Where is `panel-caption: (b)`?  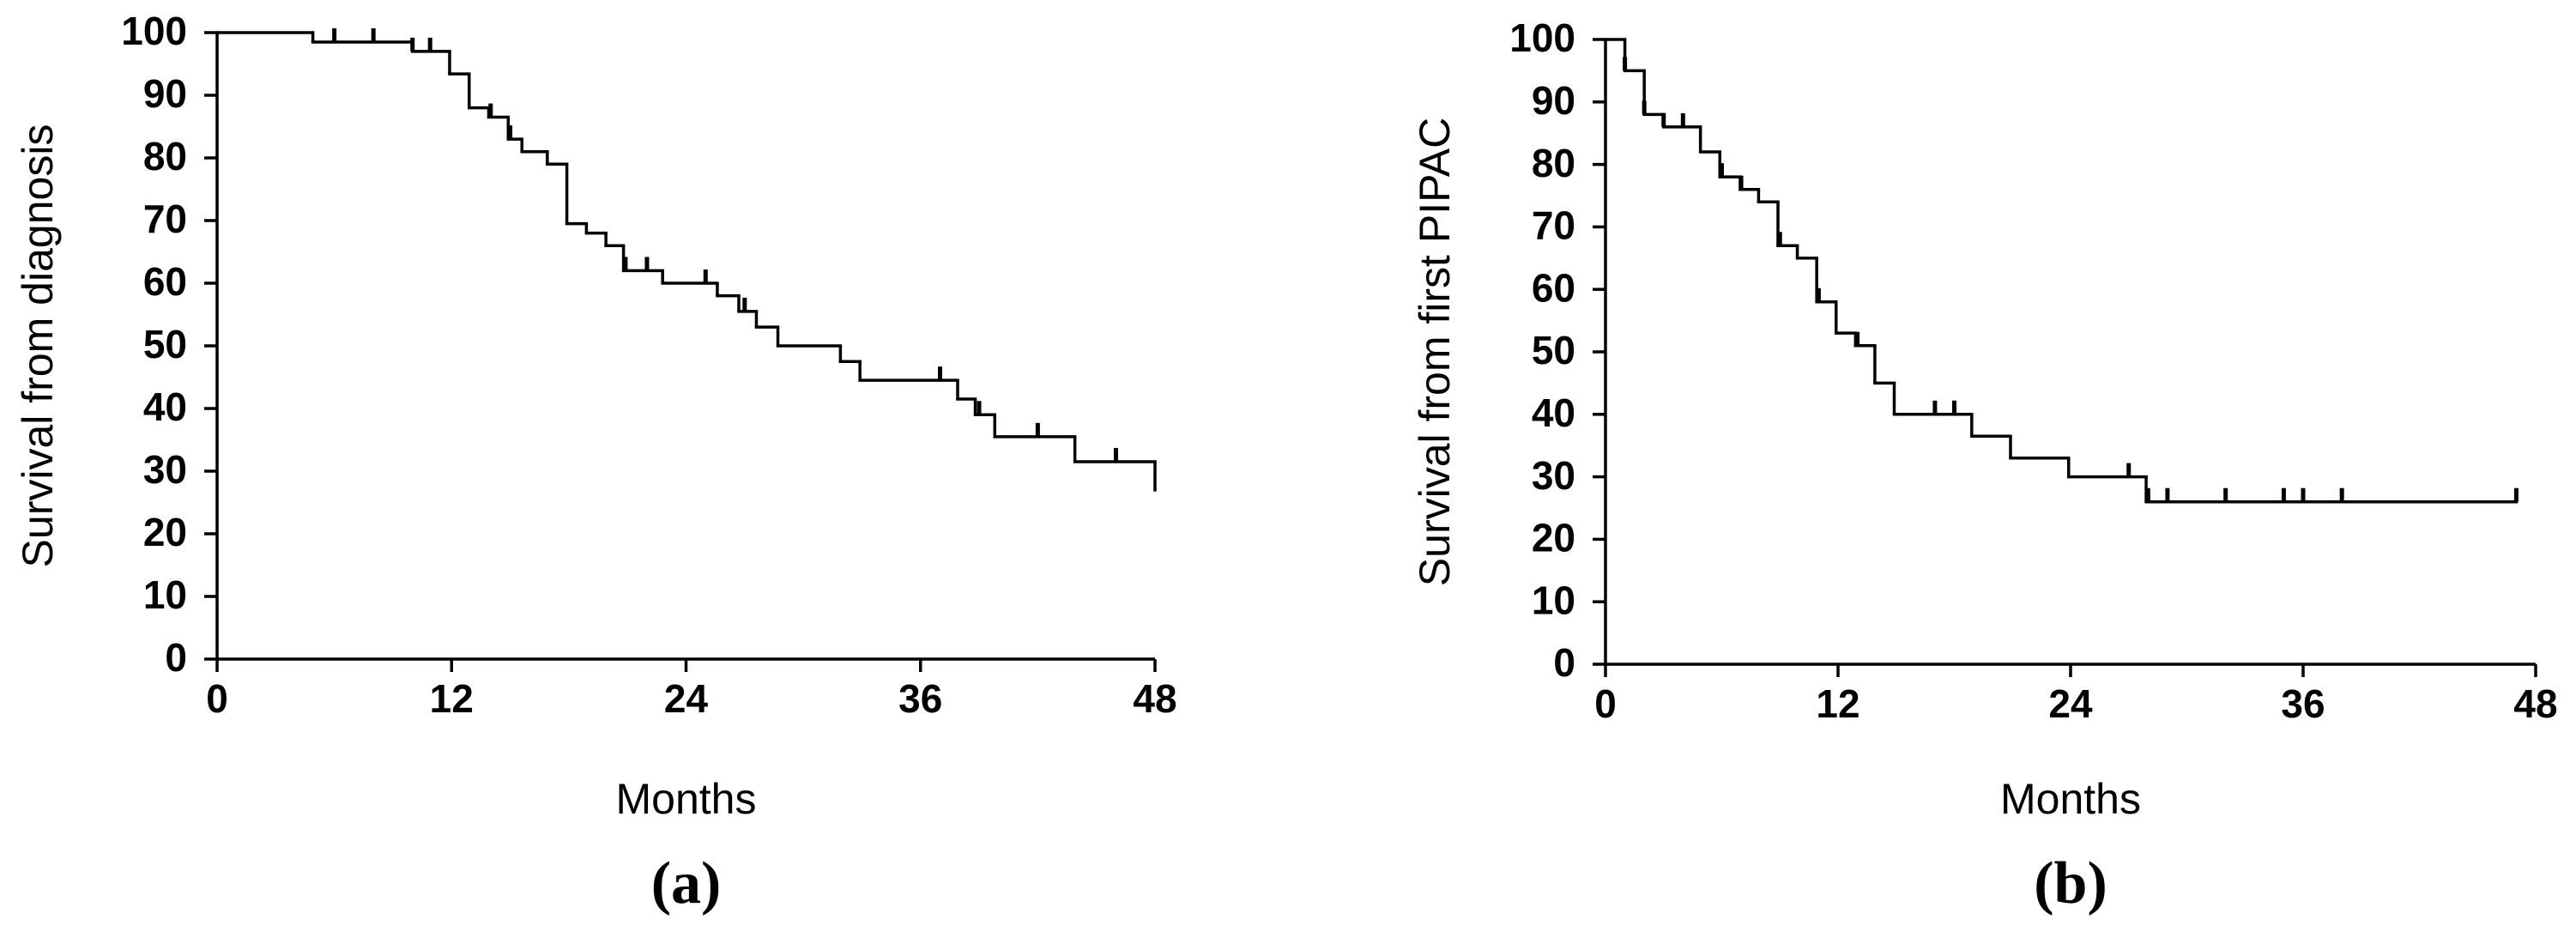 panel-caption: (b) is located at coordinates (2070, 883).